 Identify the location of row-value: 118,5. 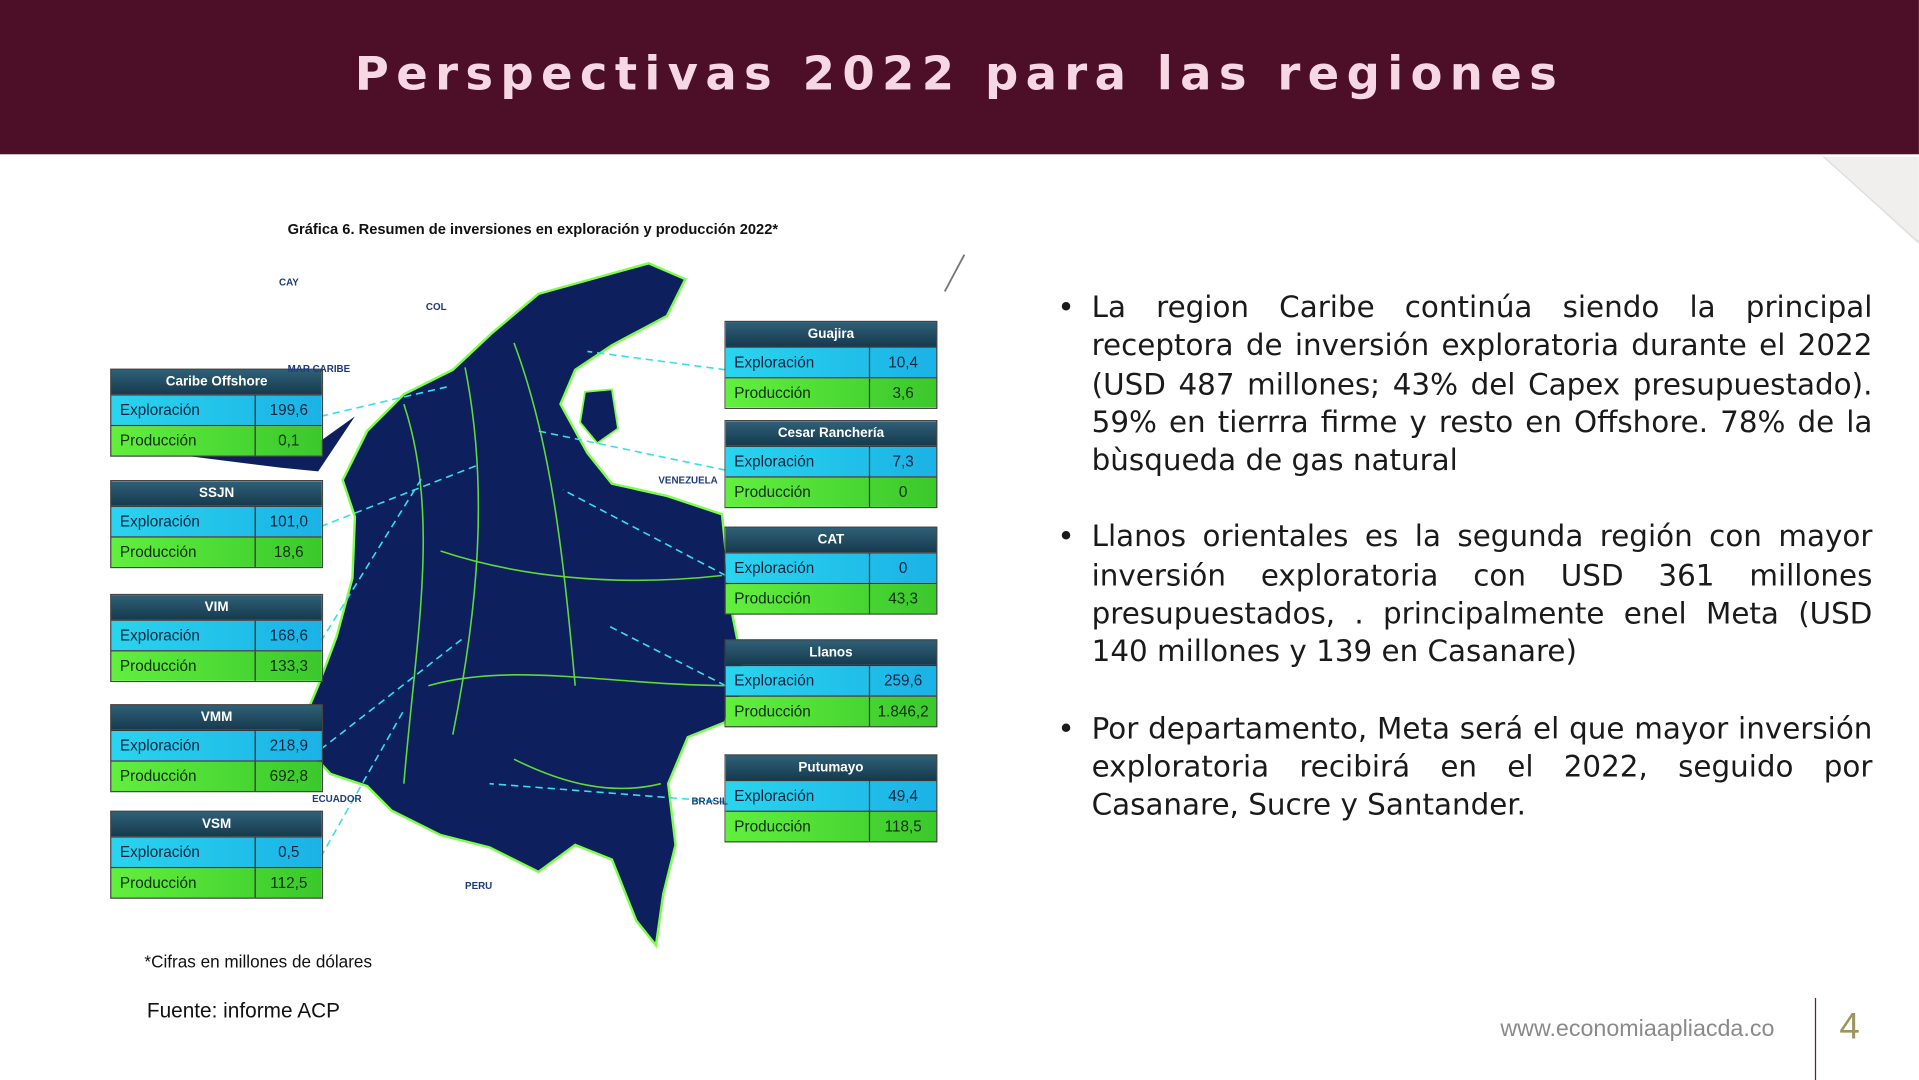
(903, 826).